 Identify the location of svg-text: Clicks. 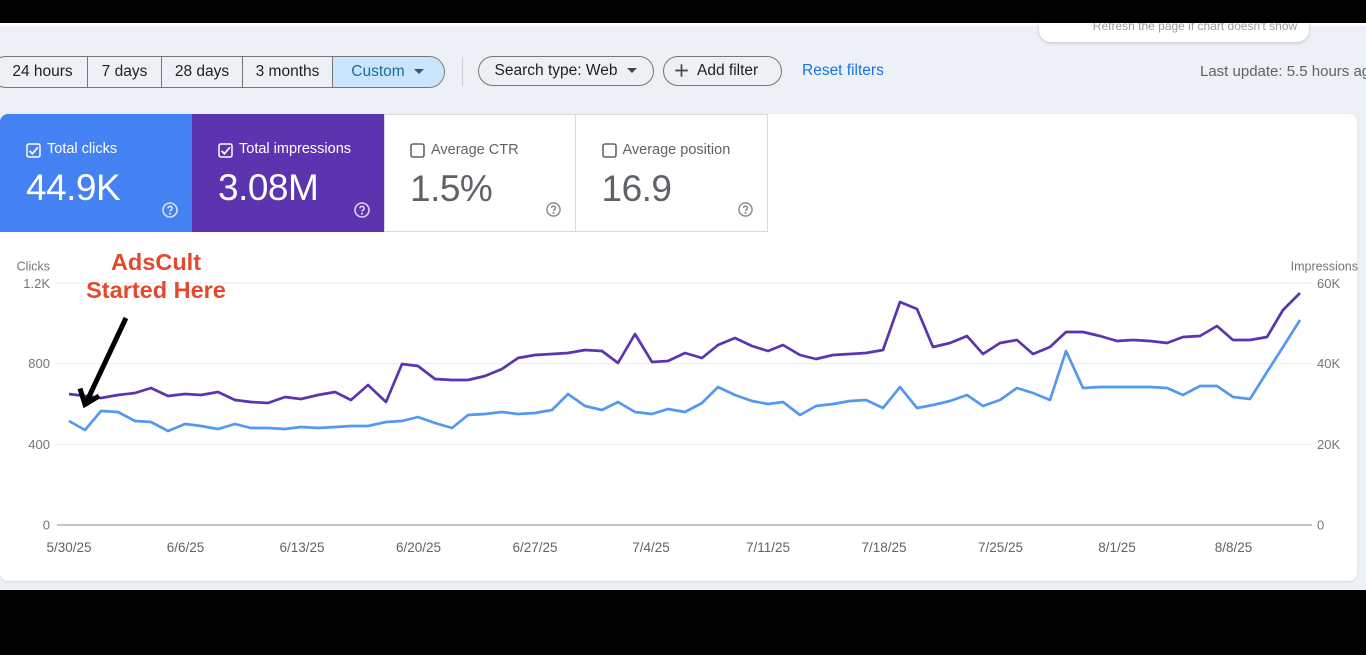
(33, 267).